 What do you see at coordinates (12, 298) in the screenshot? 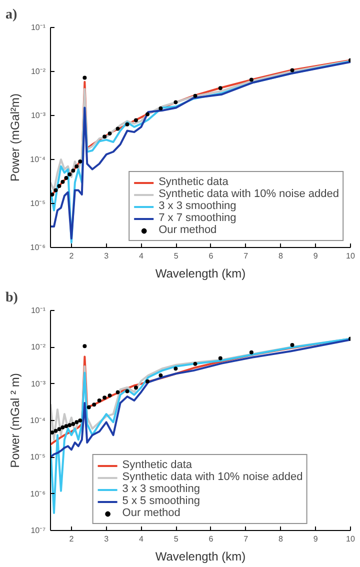
I see `chart-title: b)` at bounding box center [12, 298].